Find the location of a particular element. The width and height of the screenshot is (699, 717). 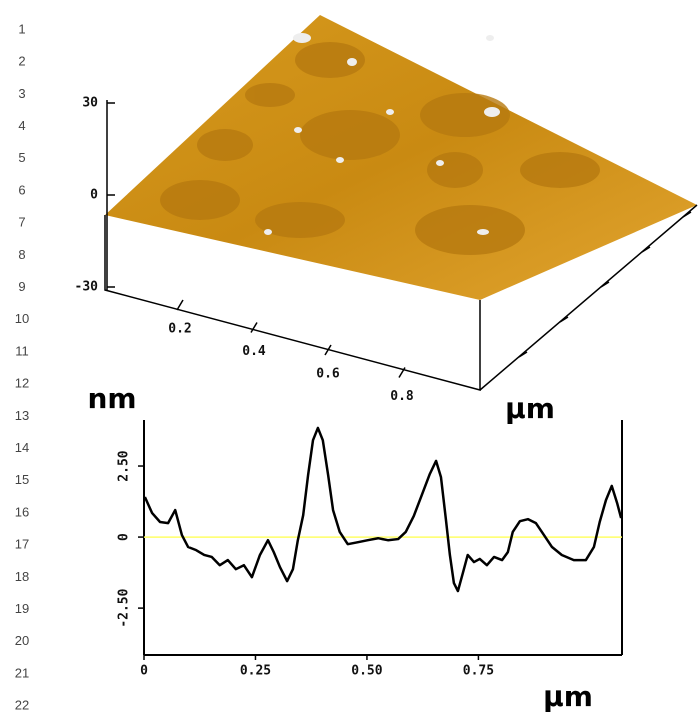

x-tick-label: 0 is located at coordinates (144, 671).